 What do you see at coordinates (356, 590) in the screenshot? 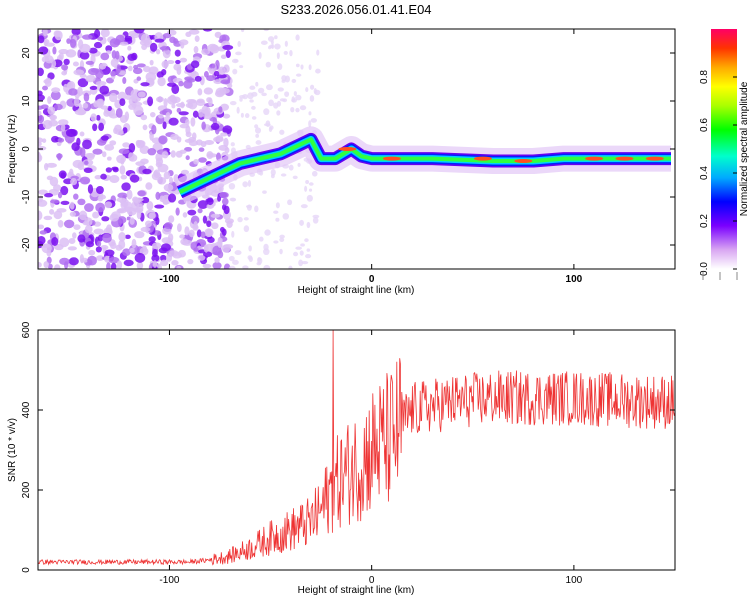
I see `snr-xlabel: Height of straight line (km)` at bounding box center [356, 590].